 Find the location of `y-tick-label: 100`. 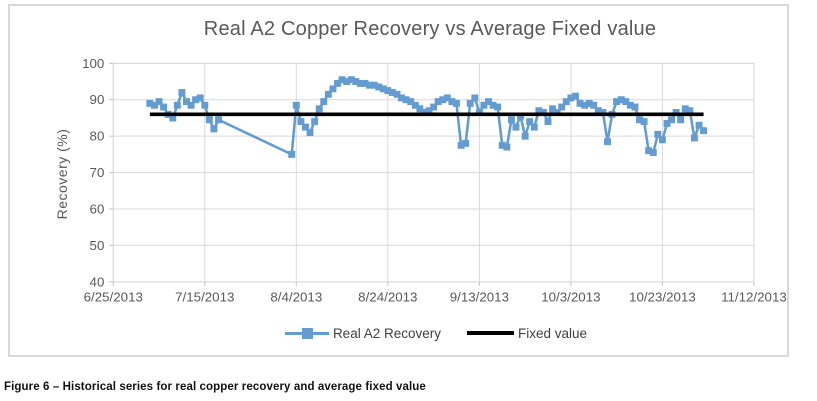

y-tick-label: 100 is located at coordinates (93, 63).